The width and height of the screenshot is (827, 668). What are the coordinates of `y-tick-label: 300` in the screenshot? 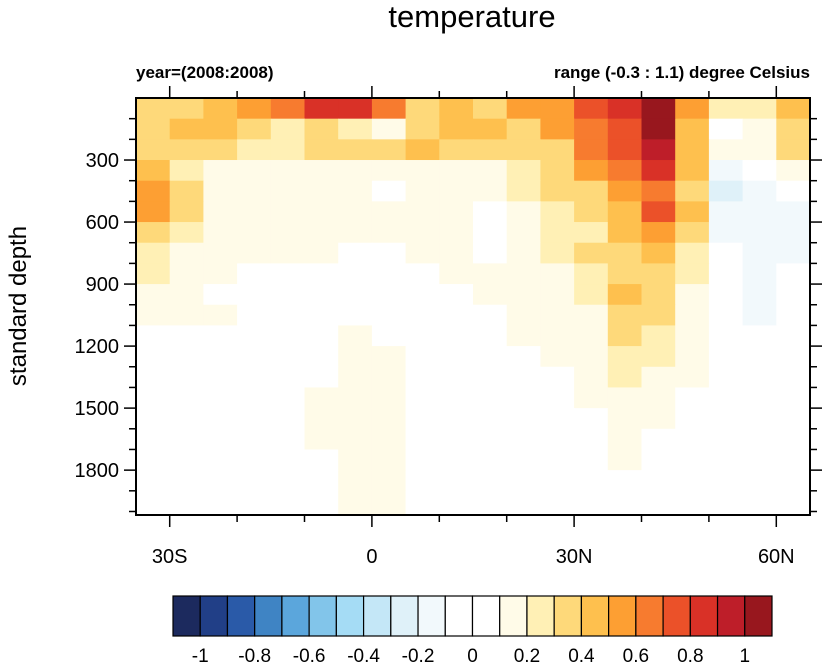 It's located at (102, 161).